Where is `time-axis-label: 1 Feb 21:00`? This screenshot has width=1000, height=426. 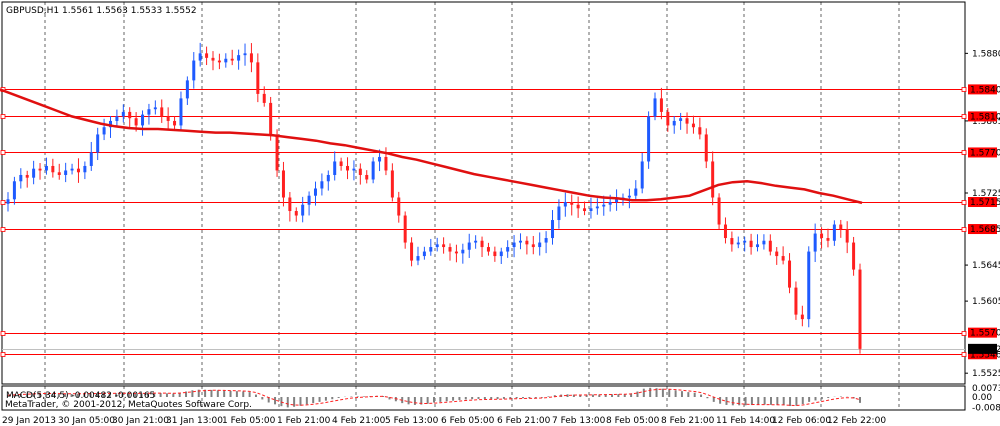 time-axis-label: 1 Feb 21:00 is located at coordinates (304, 421).